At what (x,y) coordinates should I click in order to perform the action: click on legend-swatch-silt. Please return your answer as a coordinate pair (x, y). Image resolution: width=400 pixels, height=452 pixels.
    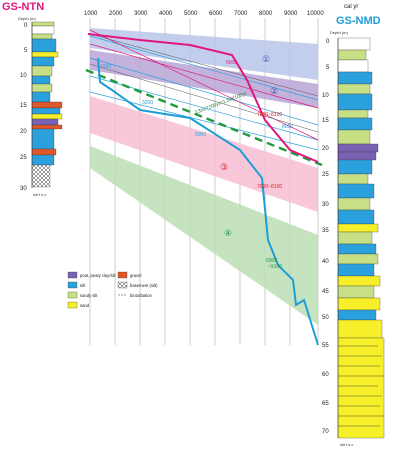
    Looking at the image, I should click on (72, 285).